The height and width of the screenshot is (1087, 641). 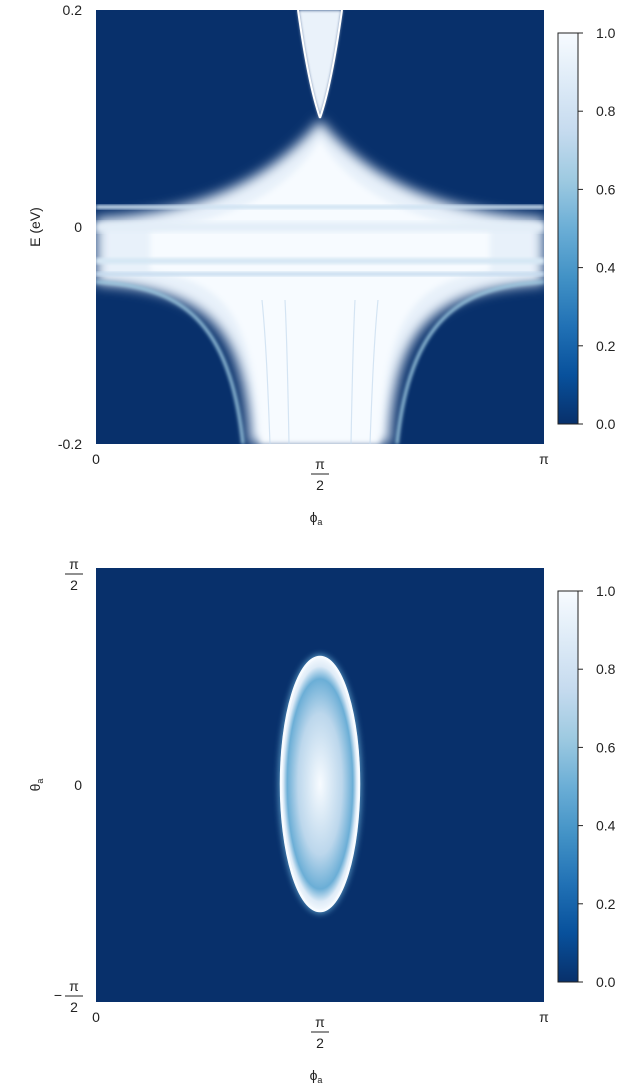 I want to click on top-cb-tick-label-5: 1.0, so click(x=606, y=33).